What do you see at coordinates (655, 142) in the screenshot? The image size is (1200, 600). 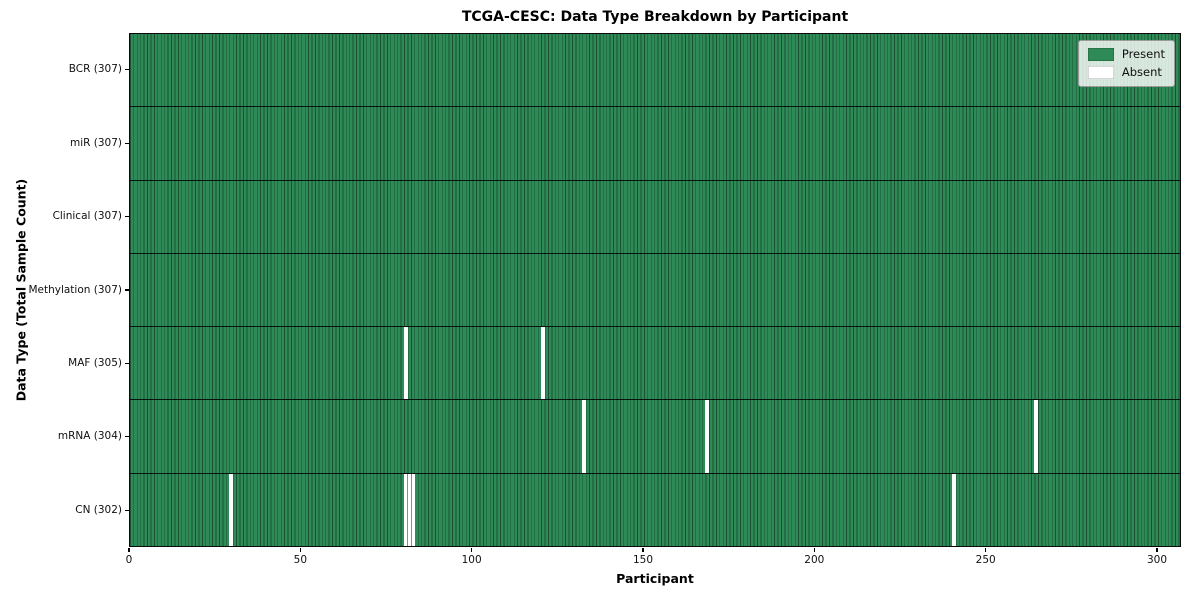 I see `heatmap-row-miR` at bounding box center [655, 142].